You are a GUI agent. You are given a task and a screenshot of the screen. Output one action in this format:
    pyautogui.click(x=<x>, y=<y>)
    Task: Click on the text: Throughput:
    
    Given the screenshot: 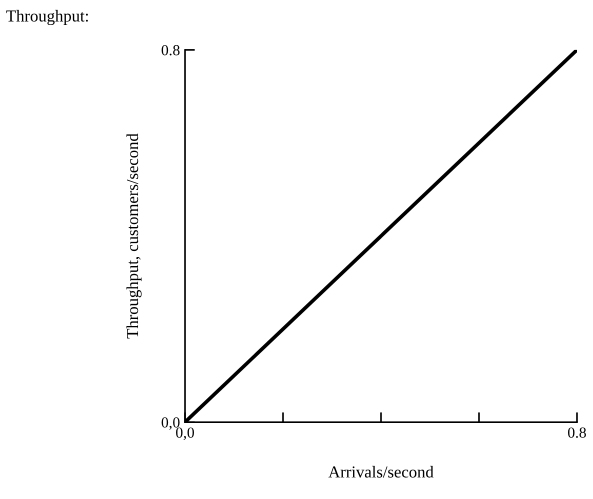 What is the action you would take?
    pyautogui.click(x=47, y=18)
    